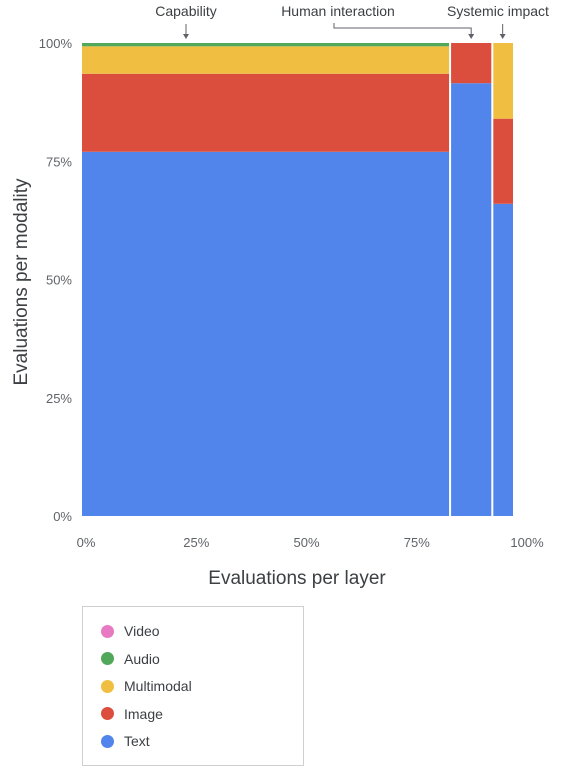 Image resolution: width=566 pixels, height=774 pixels. What do you see at coordinates (59, 161) in the screenshot?
I see `y-tick-label: 75%` at bounding box center [59, 161].